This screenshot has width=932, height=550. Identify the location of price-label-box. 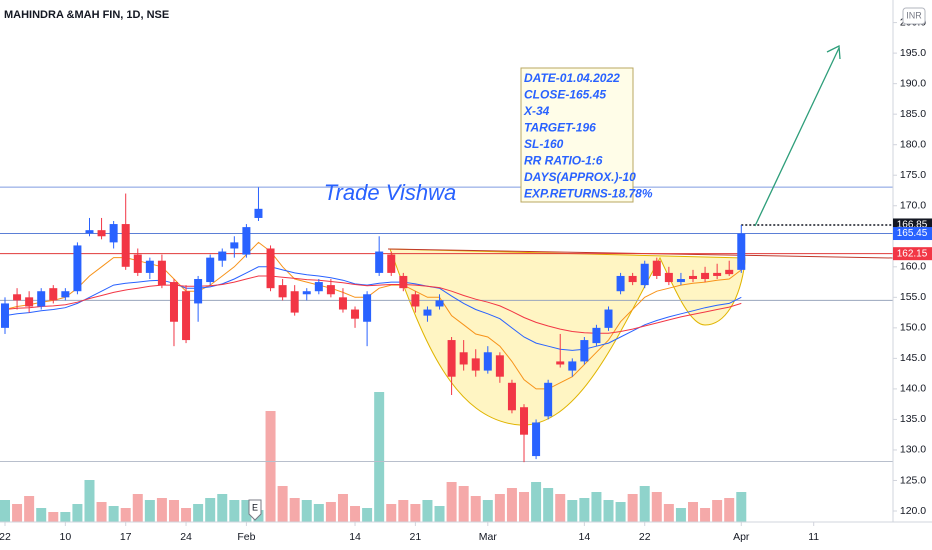
(912, 234).